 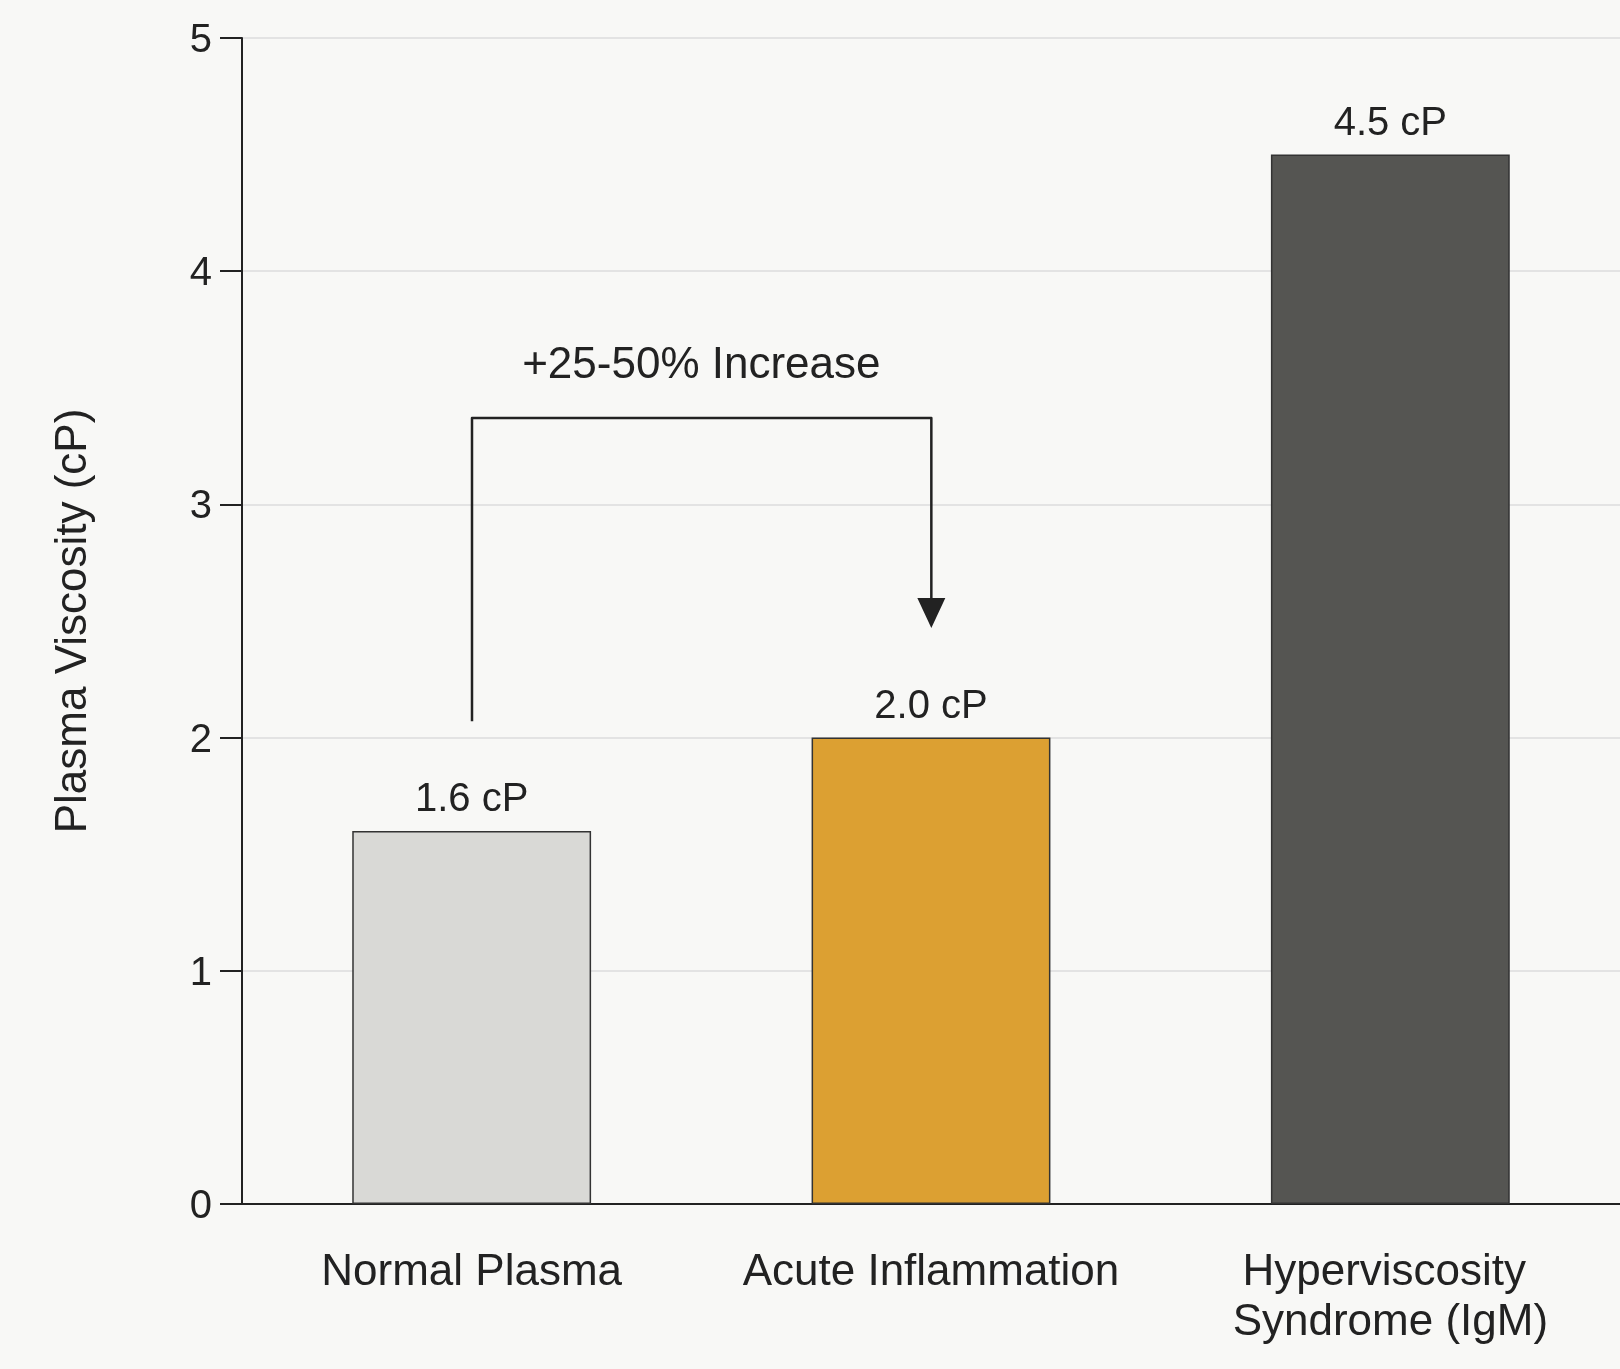 I want to click on data-label: 1.6 cP, so click(x=471, y=796).